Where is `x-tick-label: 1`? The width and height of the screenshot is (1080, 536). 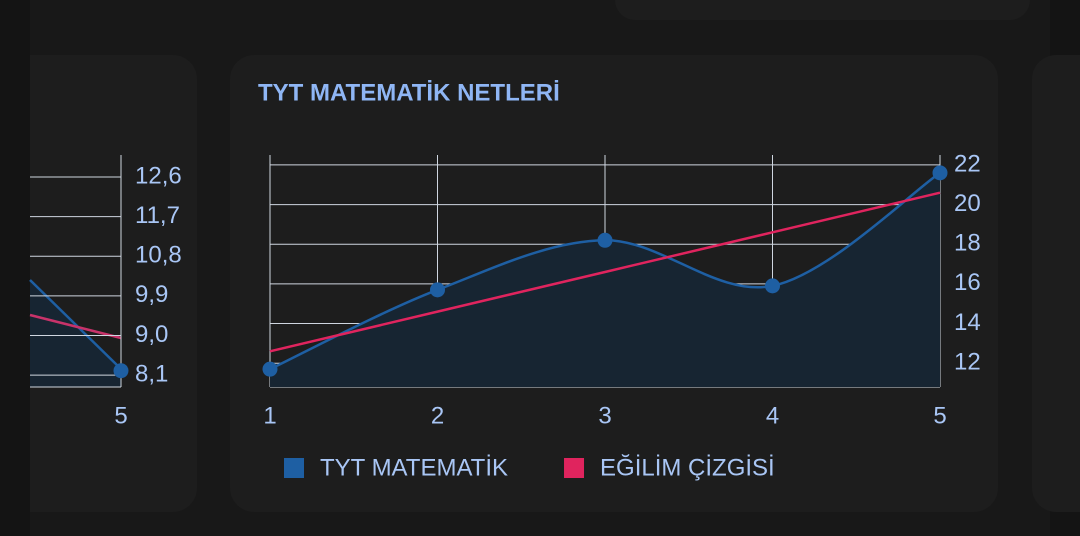 x-tick-label: 1 is located at coordinates (269, 415).